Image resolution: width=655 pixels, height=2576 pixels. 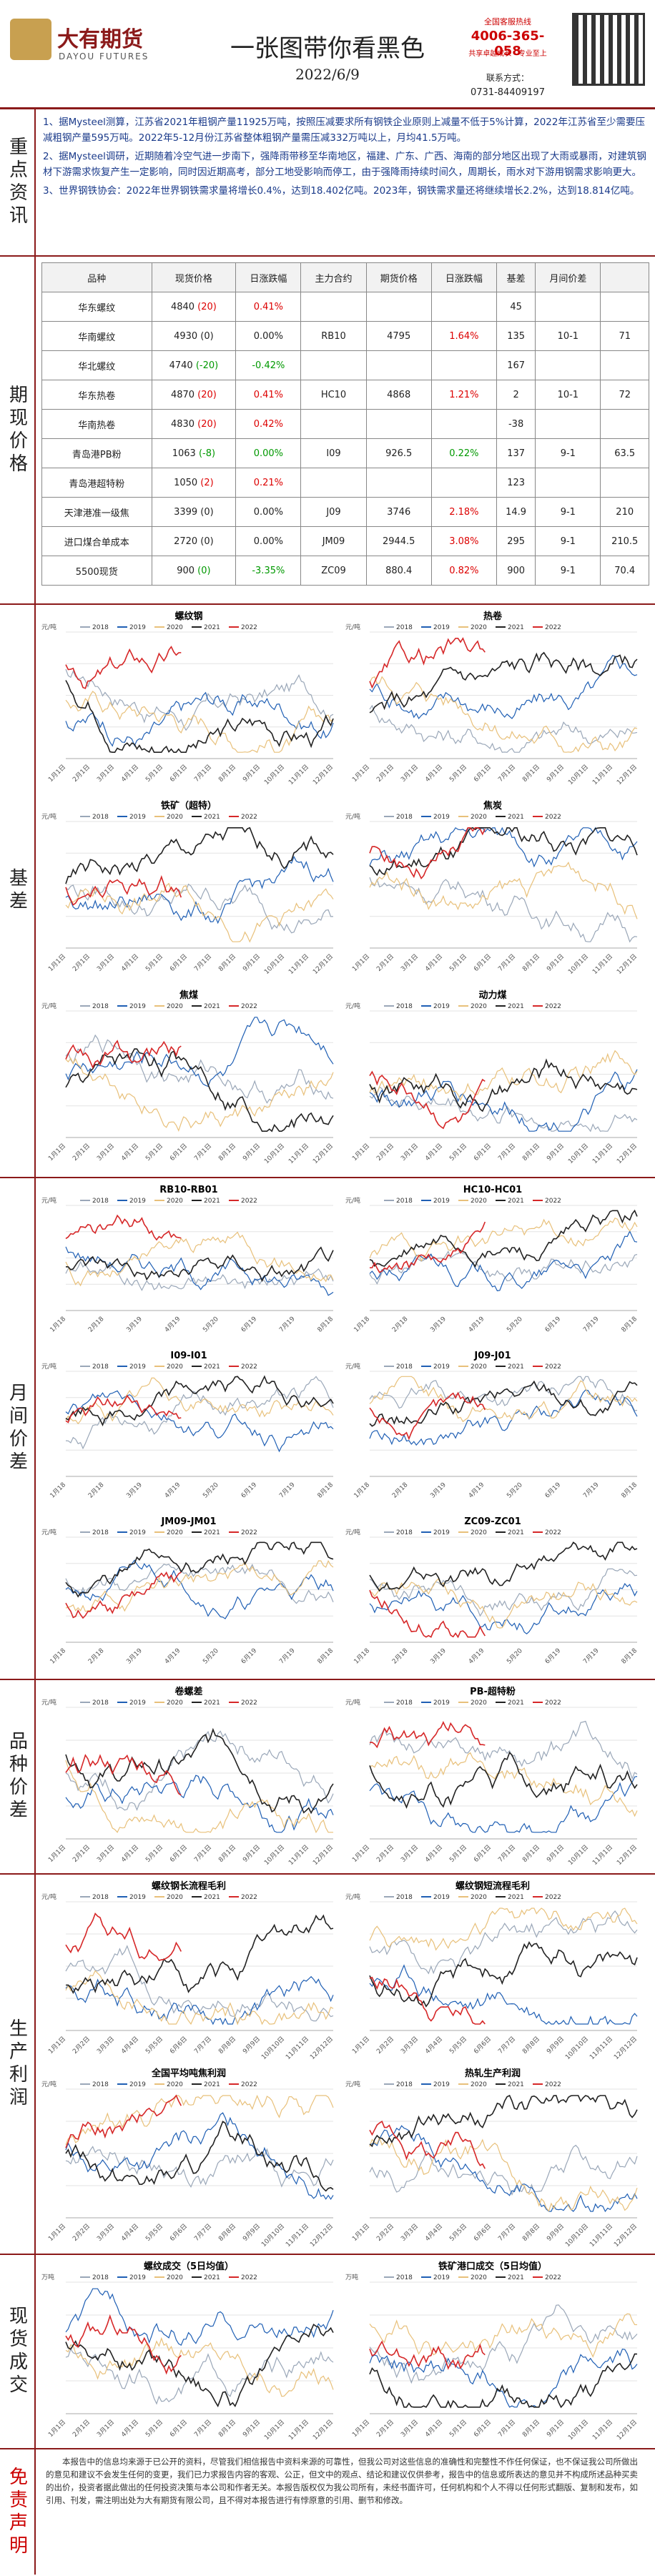 I want to click on qr-code-icon, so click(x=608, y=49).